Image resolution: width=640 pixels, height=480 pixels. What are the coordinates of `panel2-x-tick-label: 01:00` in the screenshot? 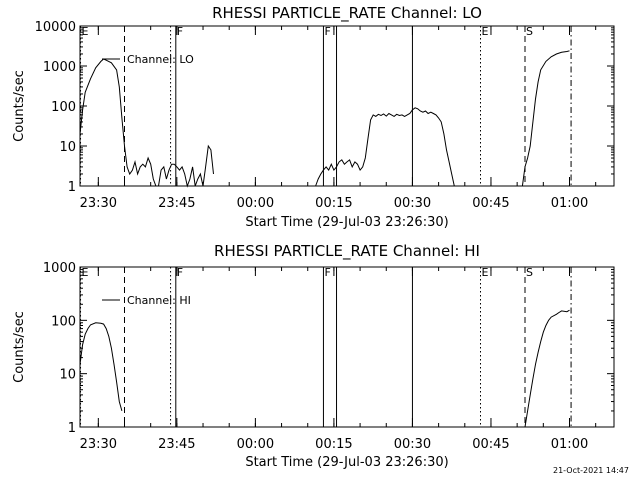 It's located at (569, 444).